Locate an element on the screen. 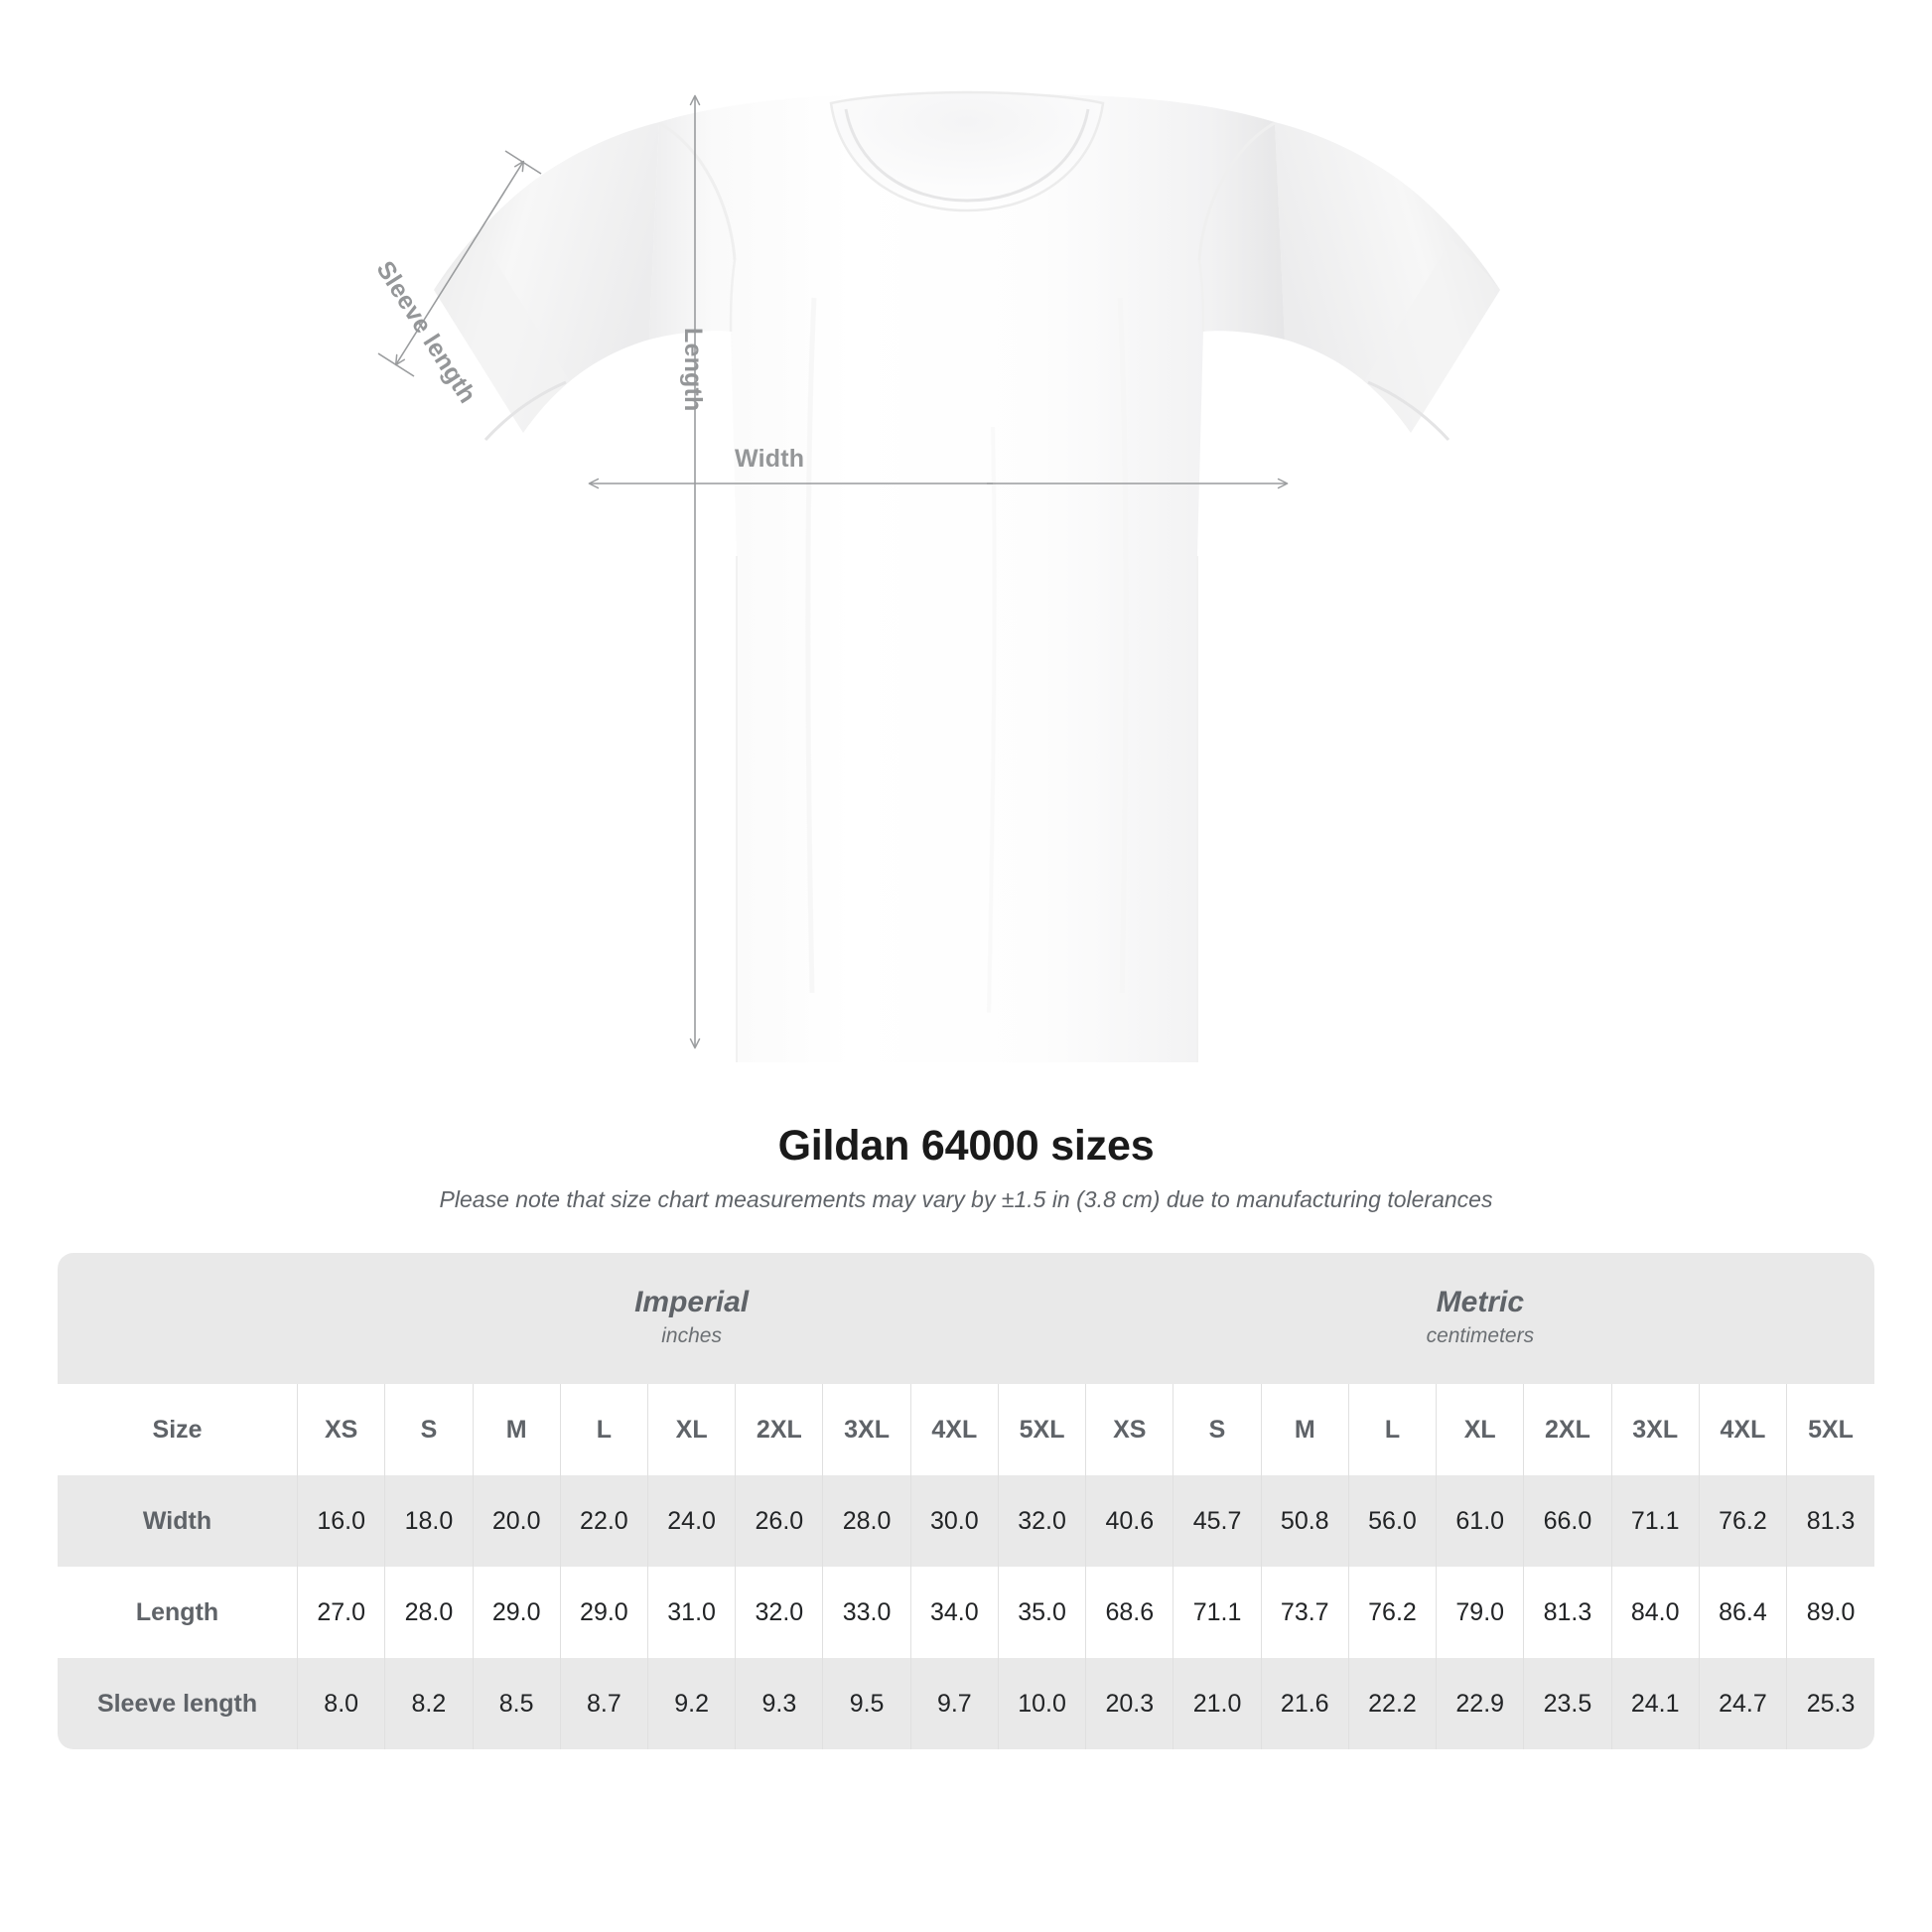 The height and width of the screenshot is (1932, 1932). unit-group-imperial: Imperial inches is located at coordinates (691, 1318).